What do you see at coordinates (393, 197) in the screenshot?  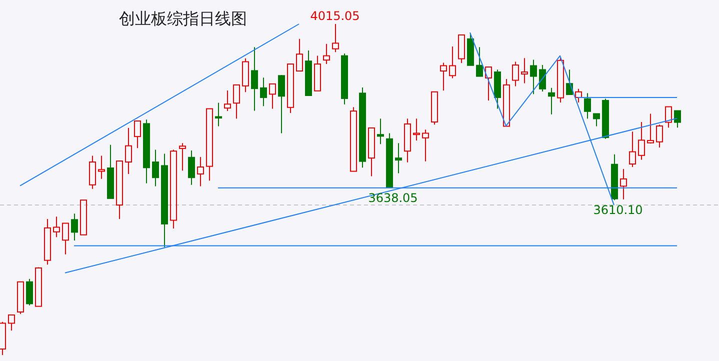 I see `annotation: 3638.05` at bounding box center [393, 197].